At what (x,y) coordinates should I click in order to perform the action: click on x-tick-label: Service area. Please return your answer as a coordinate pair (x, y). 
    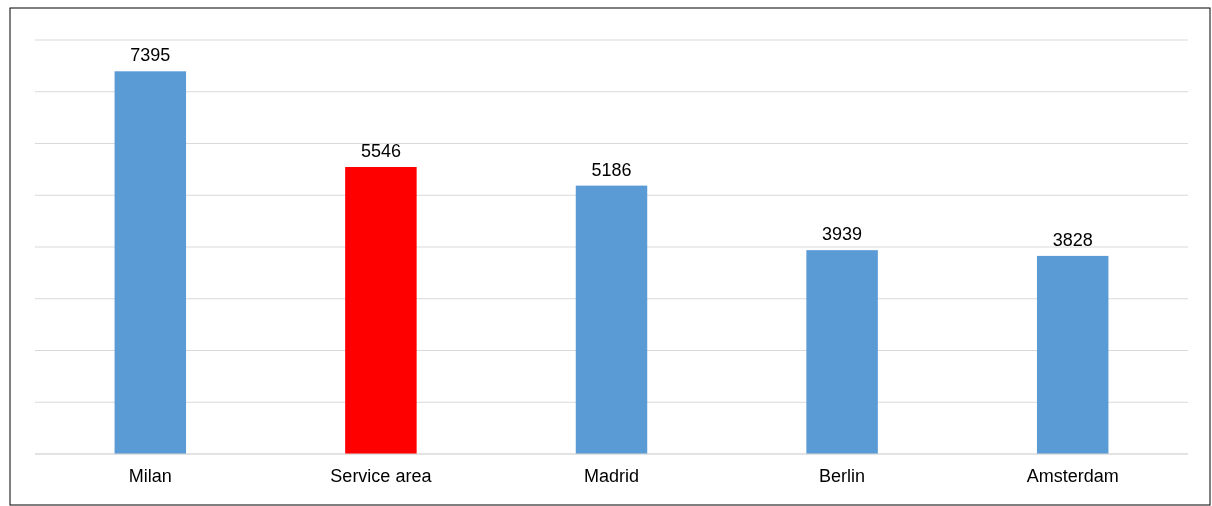
    Looking at the image, I should click on (381, 476).